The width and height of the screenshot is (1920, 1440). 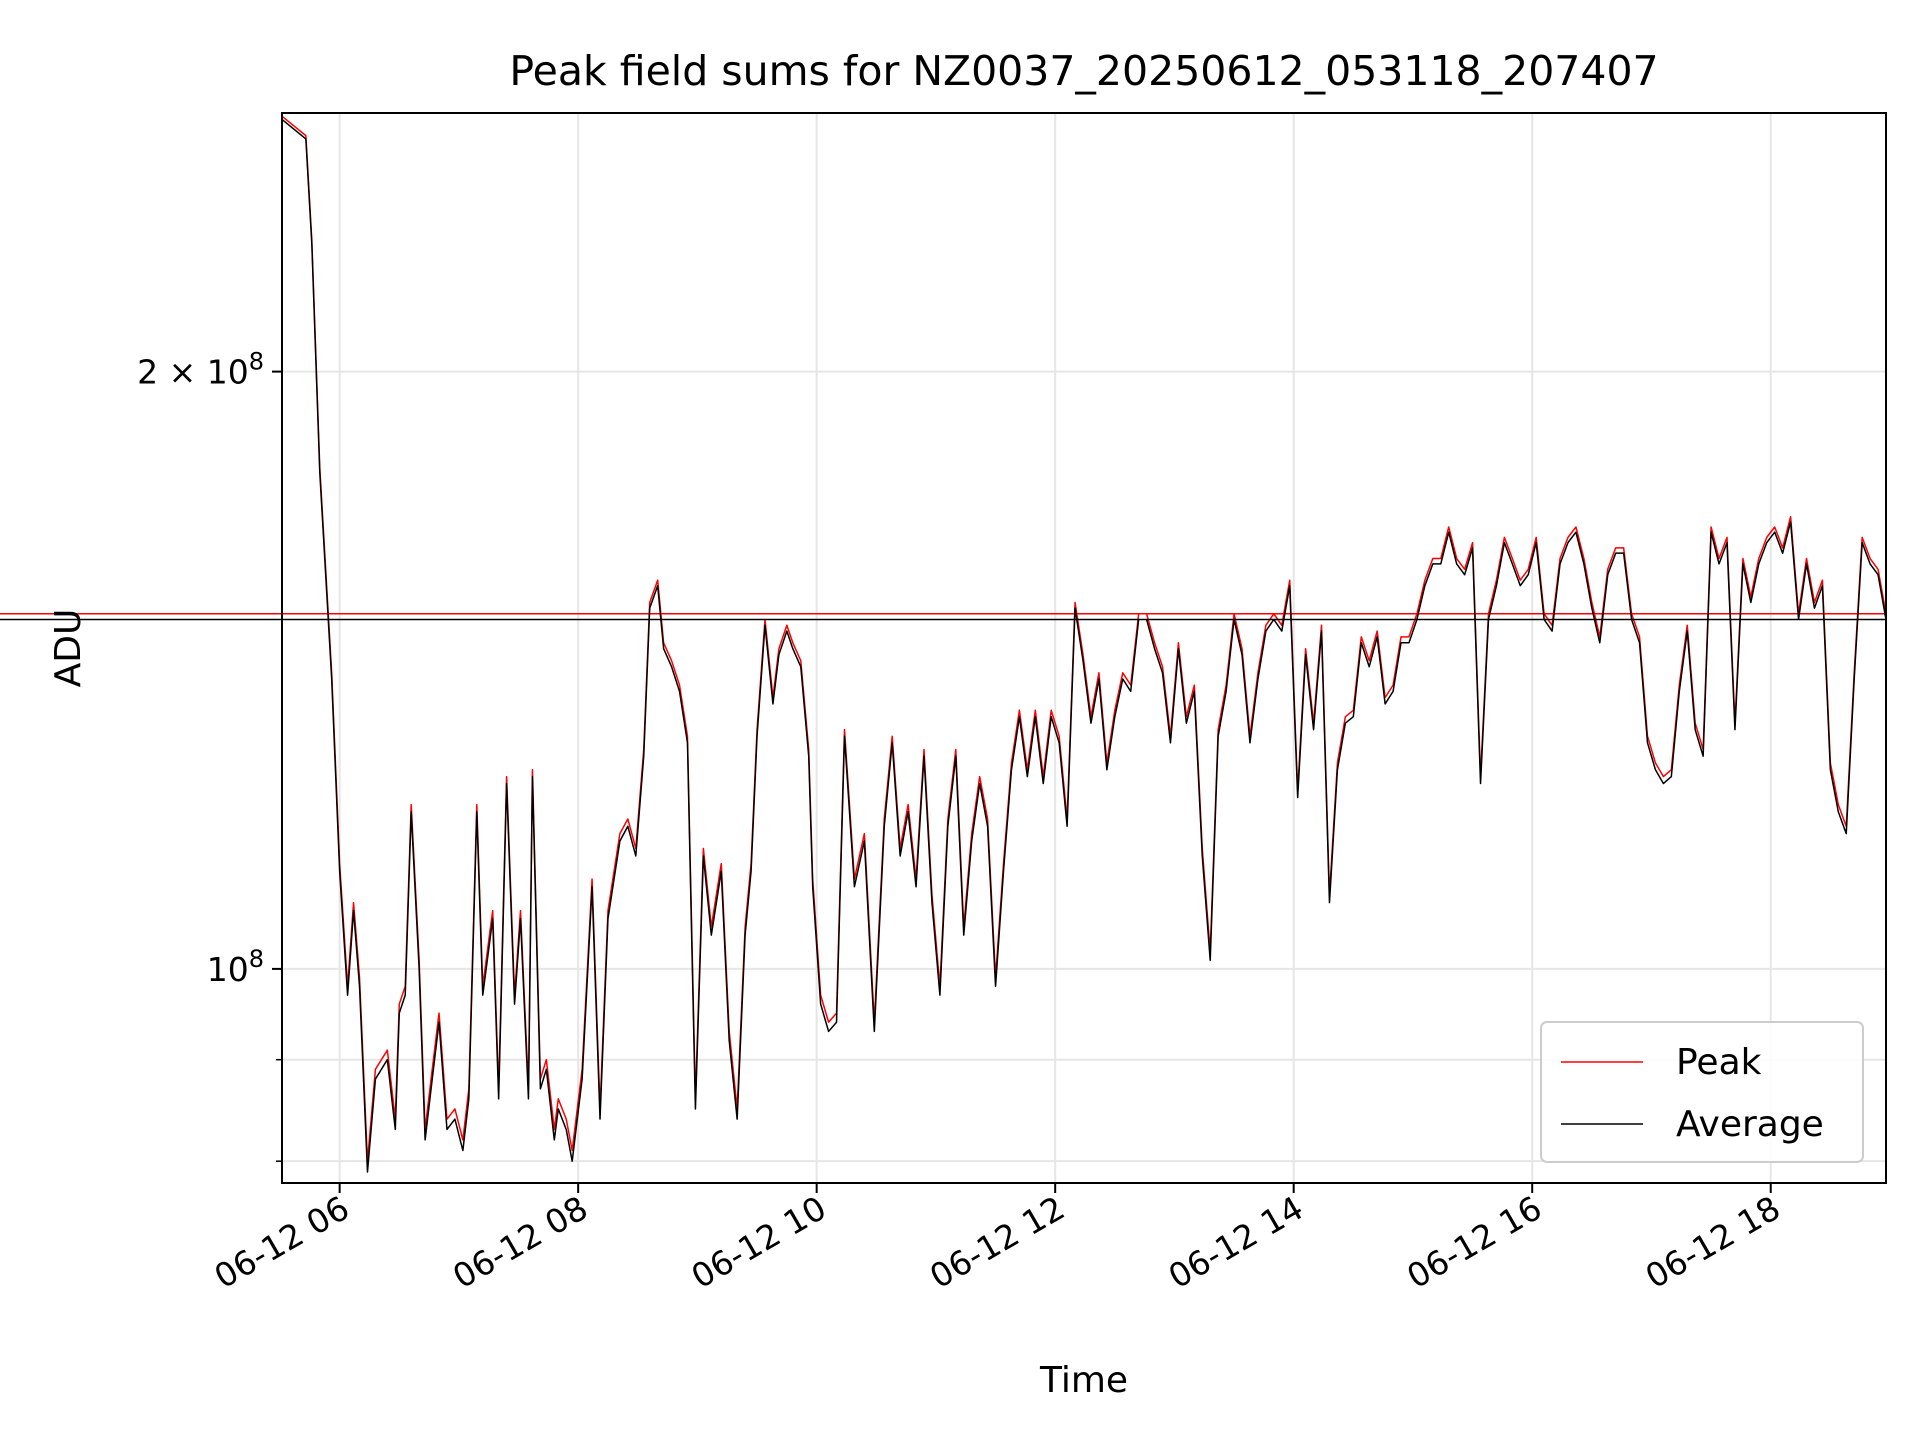 What do you see at coordinates (1750, 1124) in the screenshot?
I see `legend-average-label: Average` at bounding box center [1750, 1124].